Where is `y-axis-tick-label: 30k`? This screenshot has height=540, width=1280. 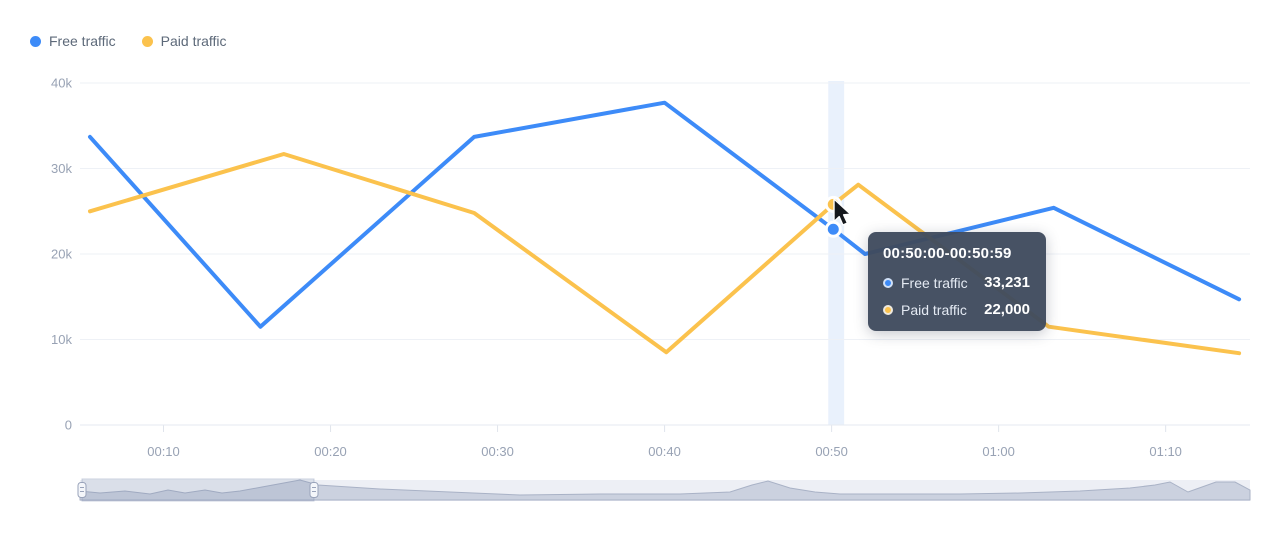
y-axis-tick-label: 30k is located at coordinates (61, 168).